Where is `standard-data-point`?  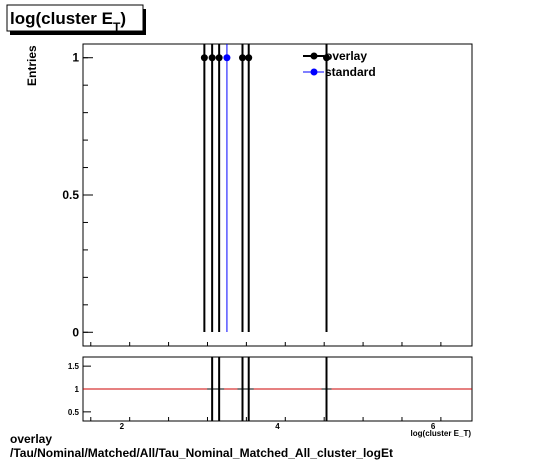
standard-data-point is located at coordinates (227, 58).